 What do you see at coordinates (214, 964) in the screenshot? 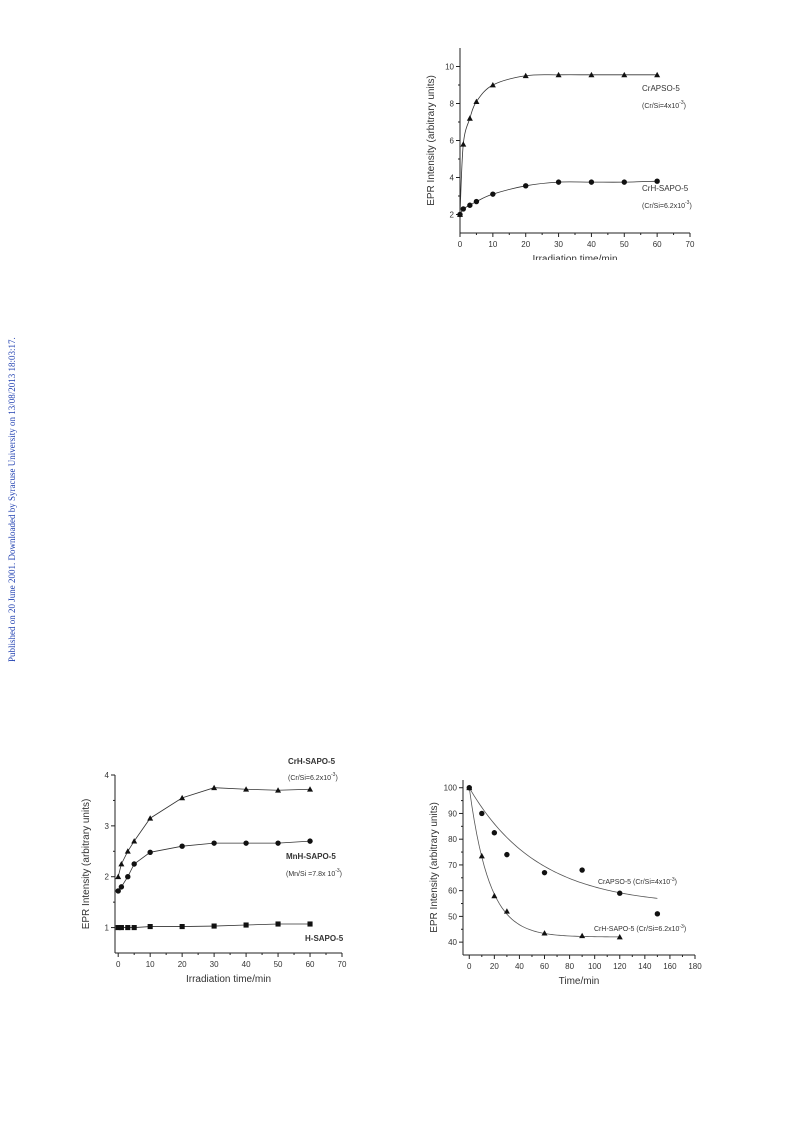
I see `x-tick-label: 30` at bounding box center [214, 964].